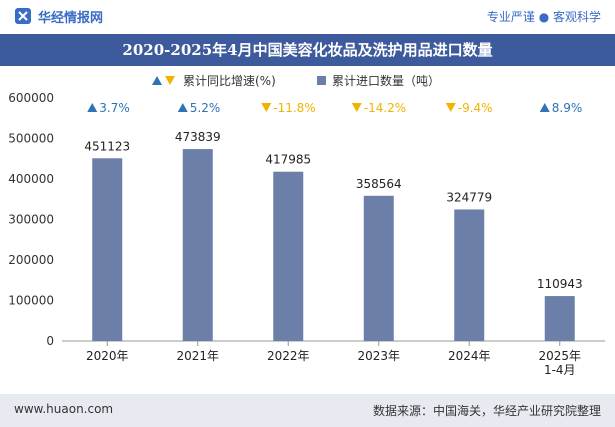 Image resolution: width=615 pixels, height=427 pixels. What do you see at coordinates (23, 16) in the screenshot?
I see `huajing-logo-icon` at bounding box center [23, 16].